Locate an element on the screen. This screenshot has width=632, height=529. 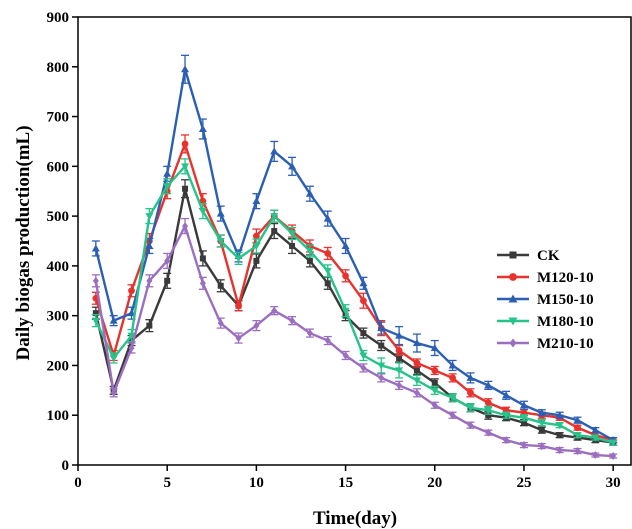
legend-item: M210-10 is located at coordinates (545, 344).